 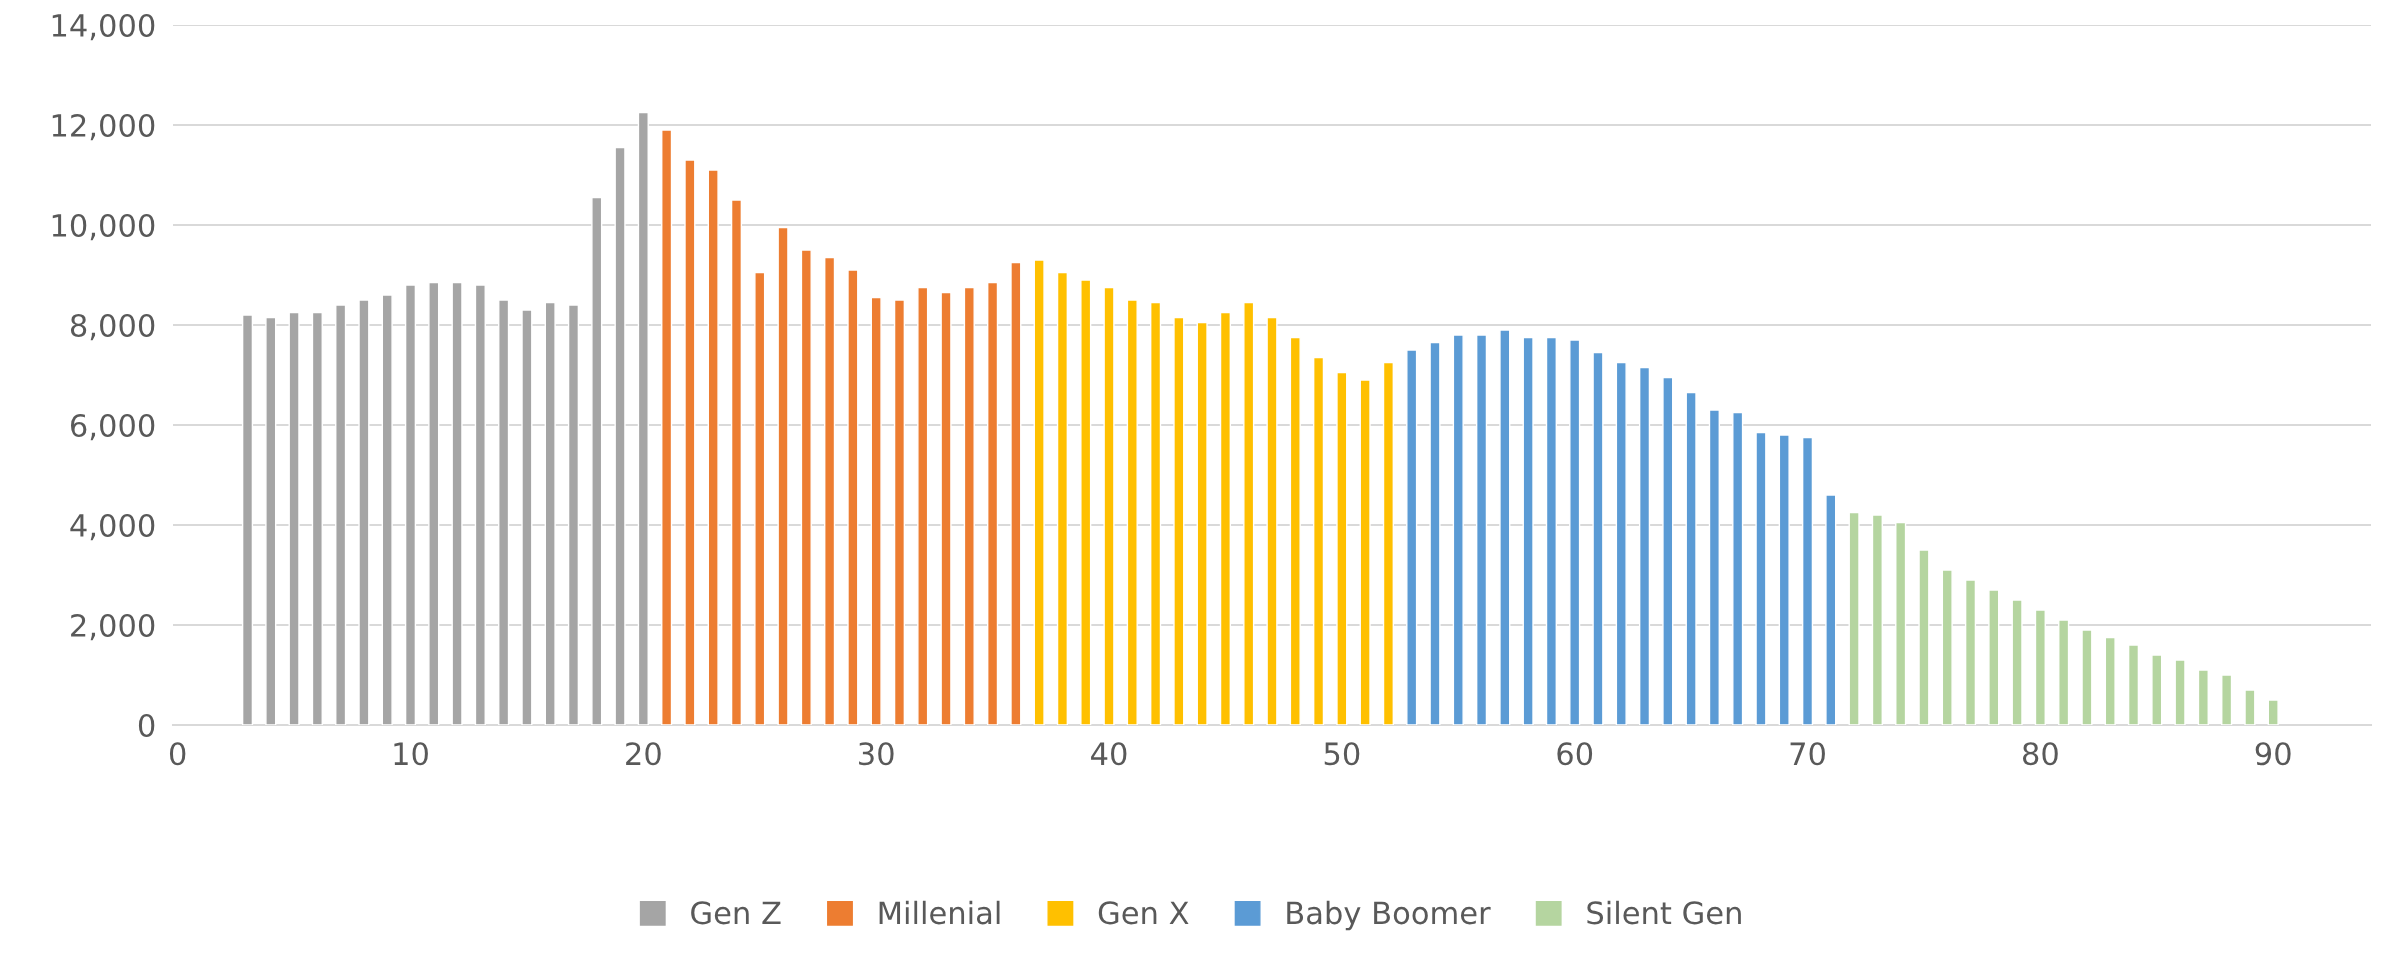 I want to click on y-tick-label: 6,000, so click(x=112, y=427).